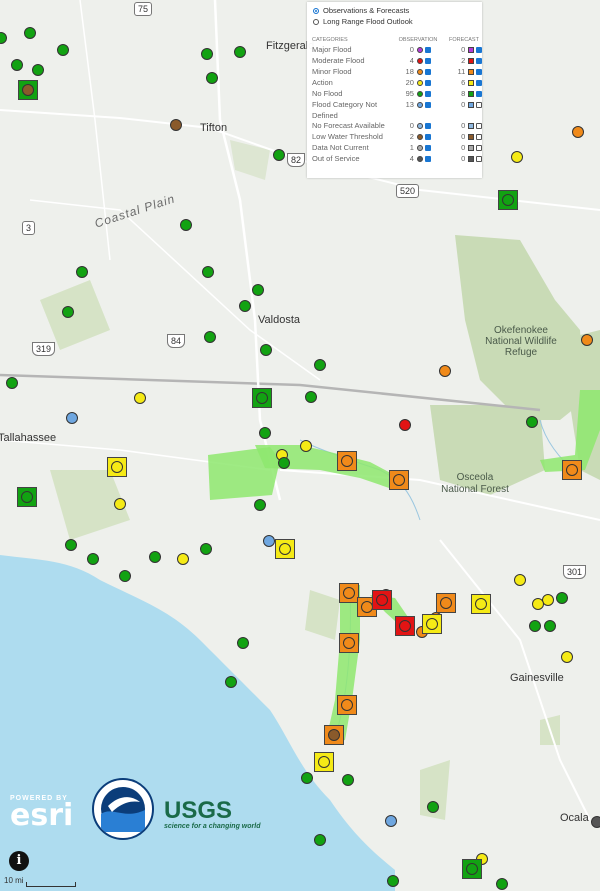 This screenshot has height=891, width=600. I want to click on radio-unselected-icon, so click(316, 21).